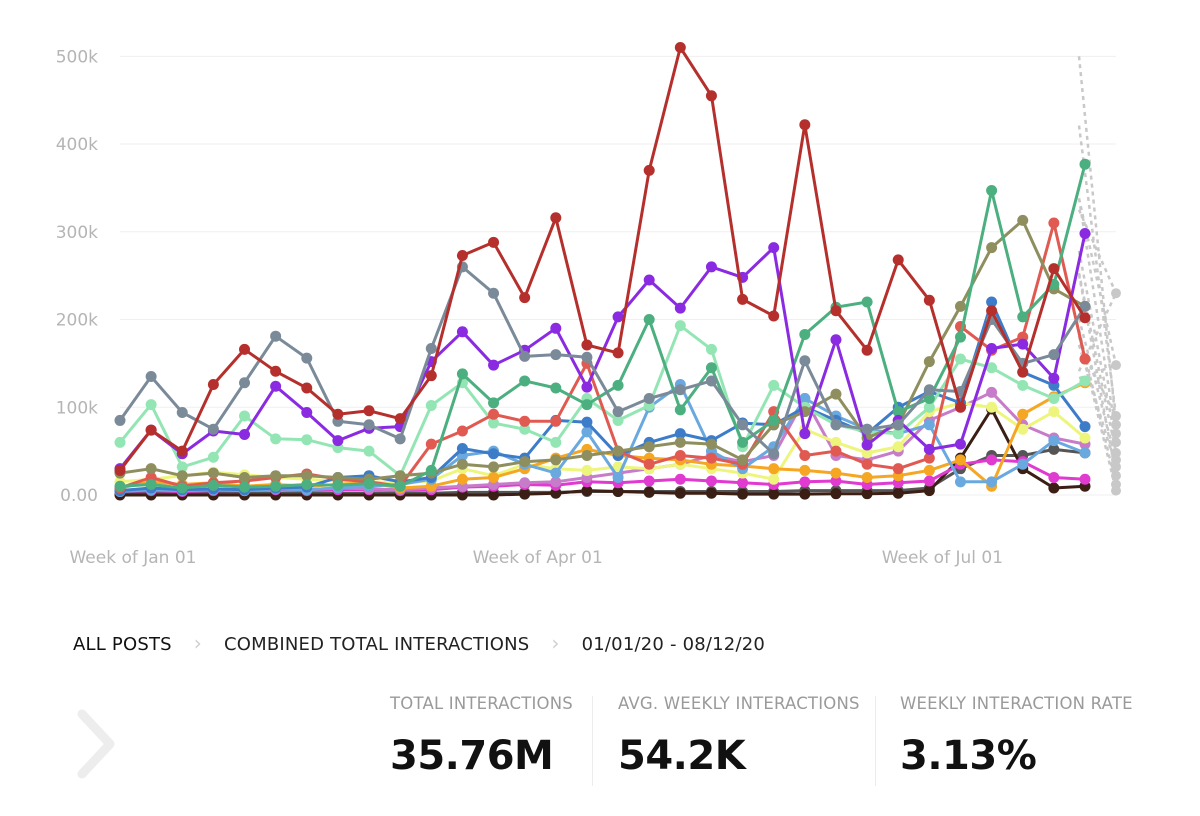  Describe the element at coordinates (96, 744) in the screenshot. I see `chevron-left-icon` at that location.